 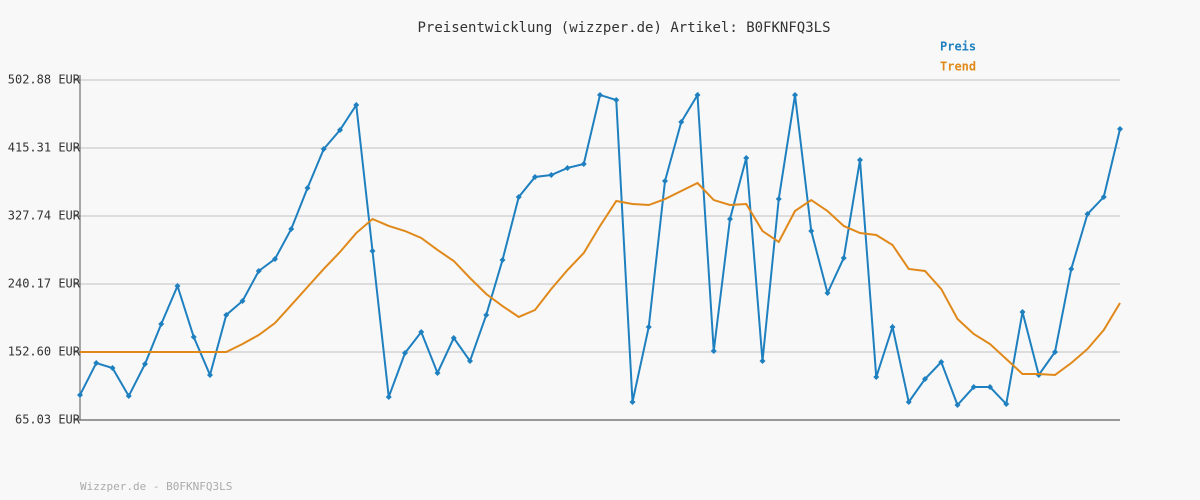 What do you see at coordinates (958, 67) in the screenshot?
I see `legend-label: Trend` at bounding box center [958, 67].